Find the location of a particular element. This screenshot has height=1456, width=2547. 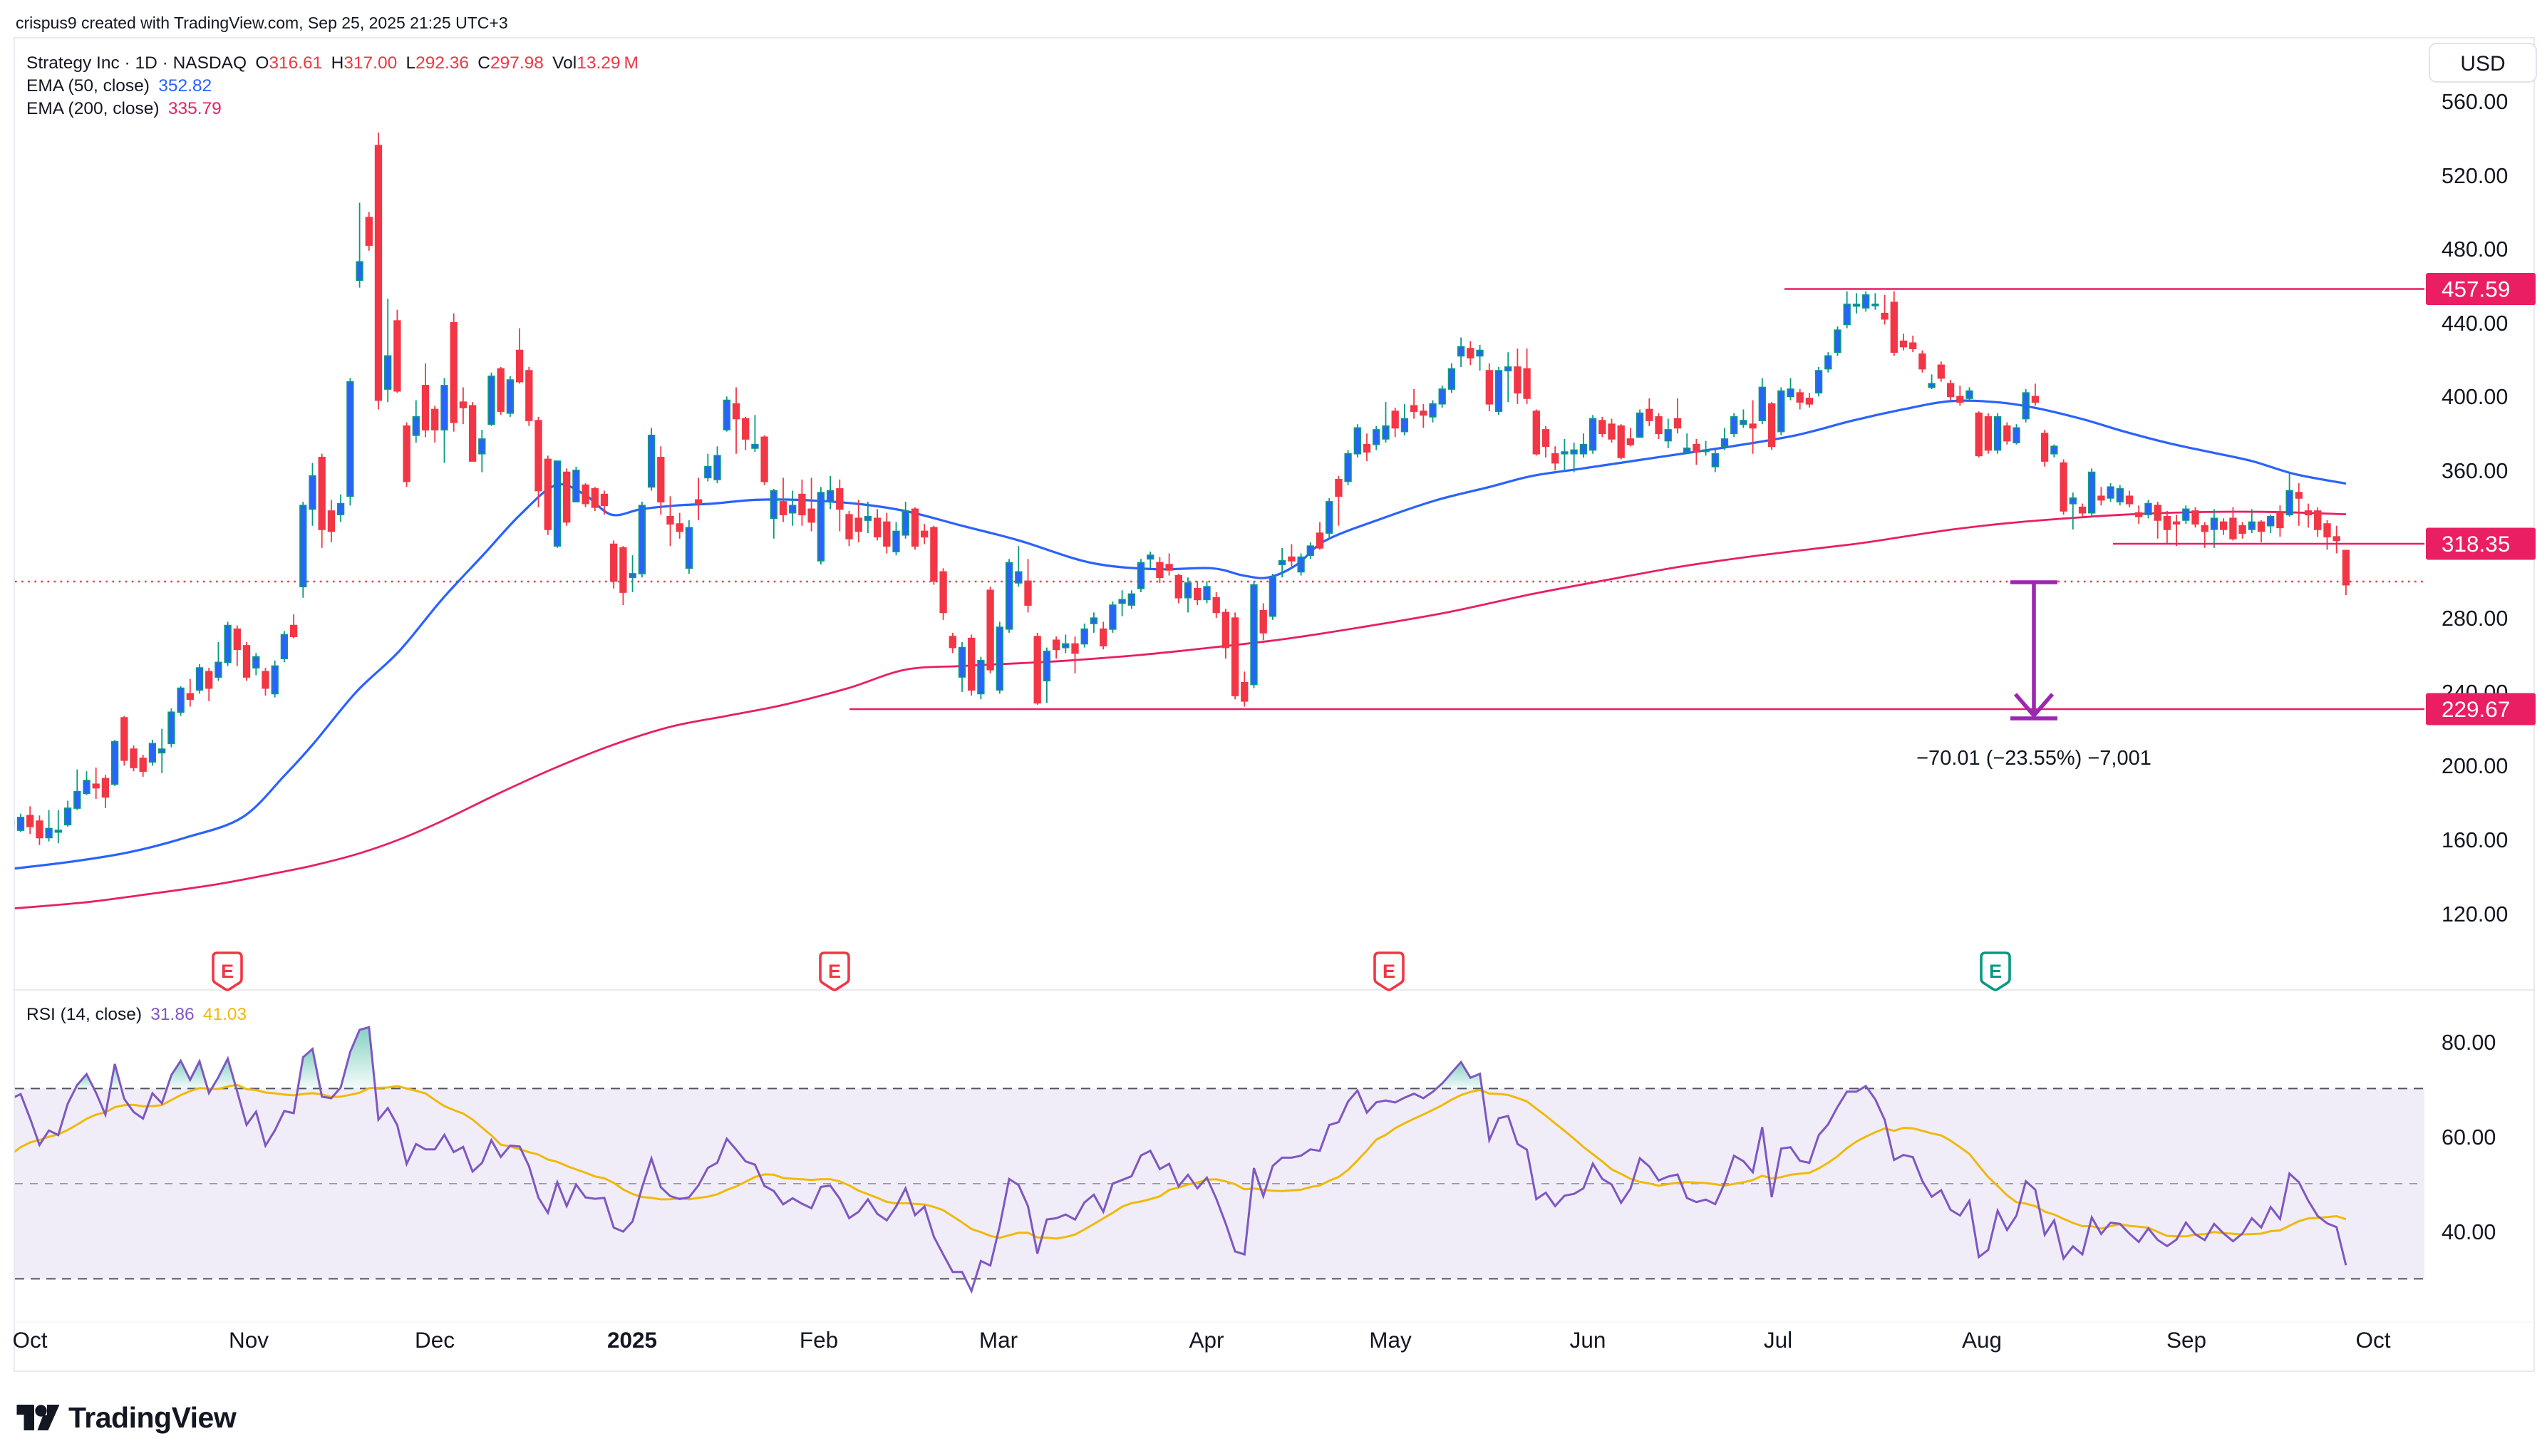

svg-text: USD is located at coordinates (2482, 64).